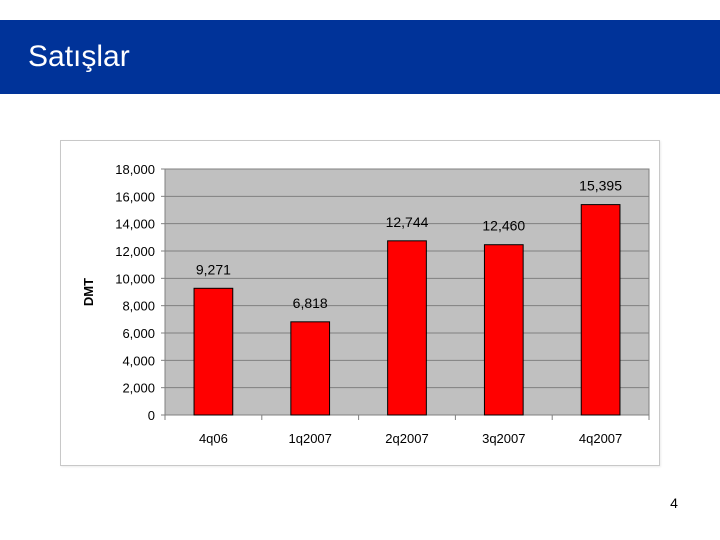  What do you see at coordinates (600, 438) in the screenshot?
I see `x-tick-label: 4q2007` at bounding box center [600, 438].